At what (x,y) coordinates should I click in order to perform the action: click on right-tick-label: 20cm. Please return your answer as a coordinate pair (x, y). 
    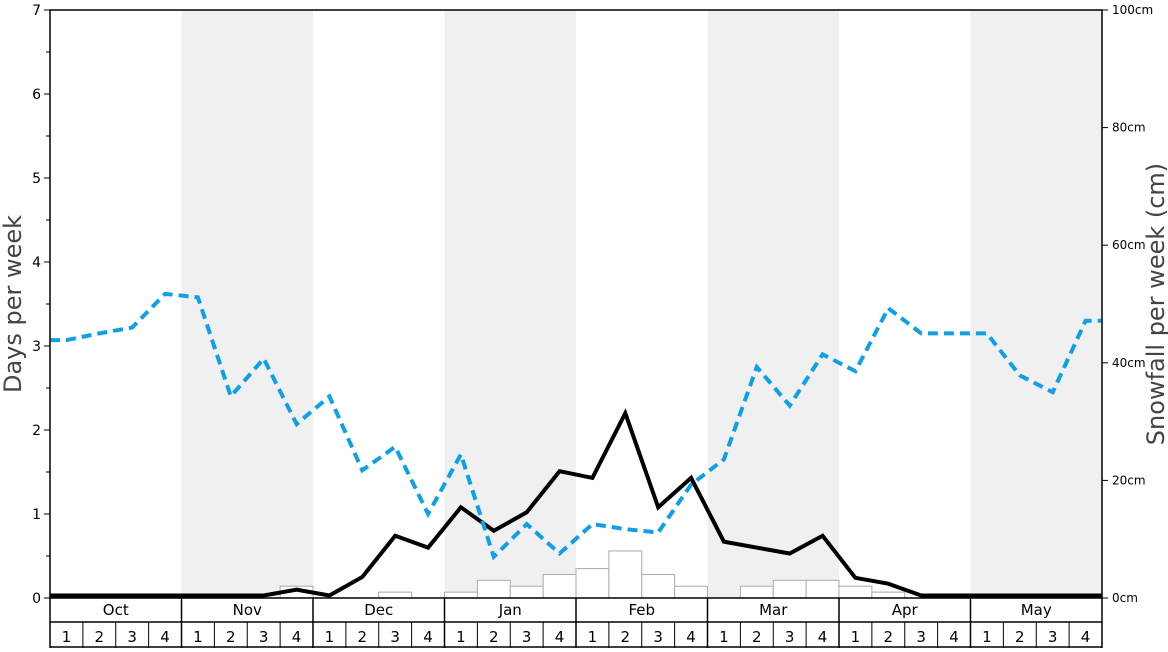
    Looking at the image, I should click on (1129, 480).